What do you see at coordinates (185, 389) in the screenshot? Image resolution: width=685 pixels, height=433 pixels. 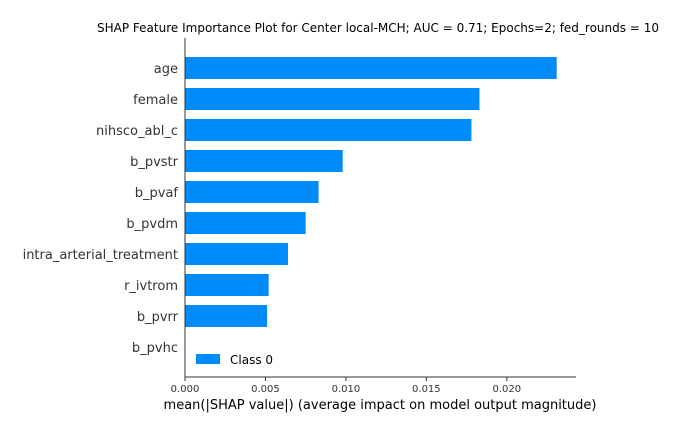 I see `x-tick-label: 0.000` at bounding box center [185, 389].